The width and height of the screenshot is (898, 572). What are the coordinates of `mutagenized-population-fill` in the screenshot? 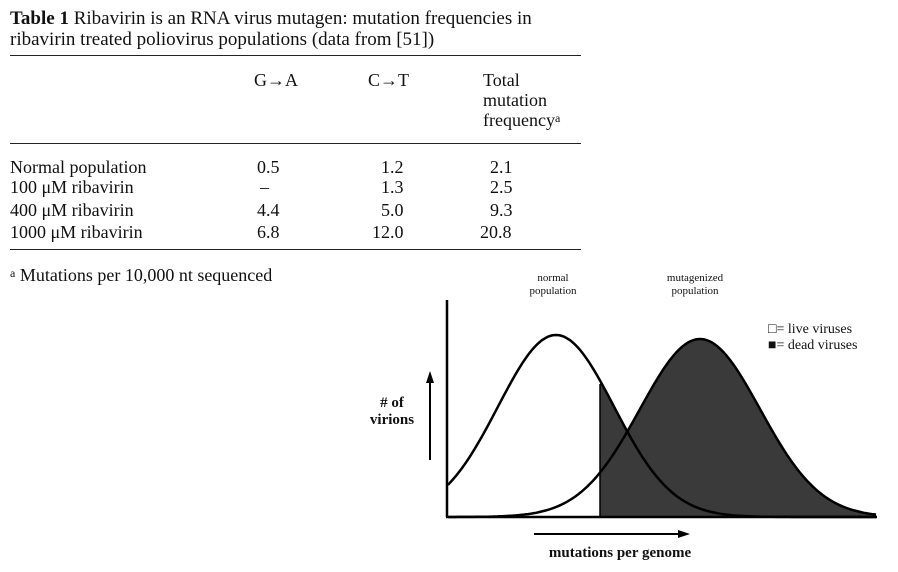 It's located at (738, 428).